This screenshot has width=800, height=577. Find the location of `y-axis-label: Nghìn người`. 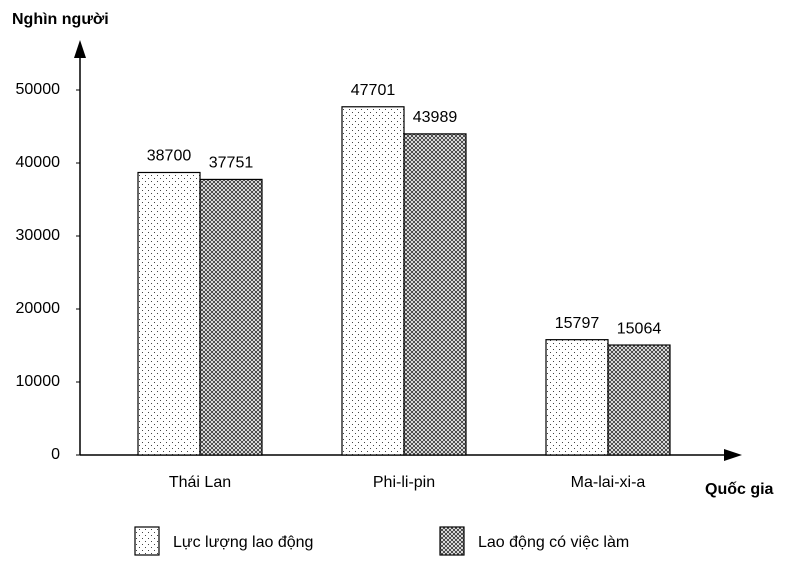

y-axis-label: Nghìn người is located at coordinates (60, 19).